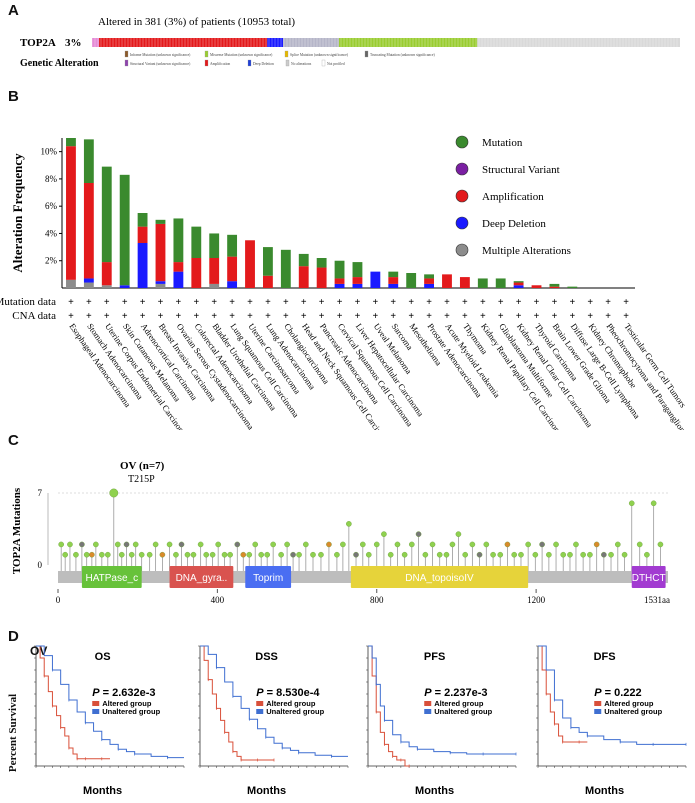  Describe the element at coordinates (202, 578) in the screenshot. I see `domain-label: DNA_gyra..` at that location.